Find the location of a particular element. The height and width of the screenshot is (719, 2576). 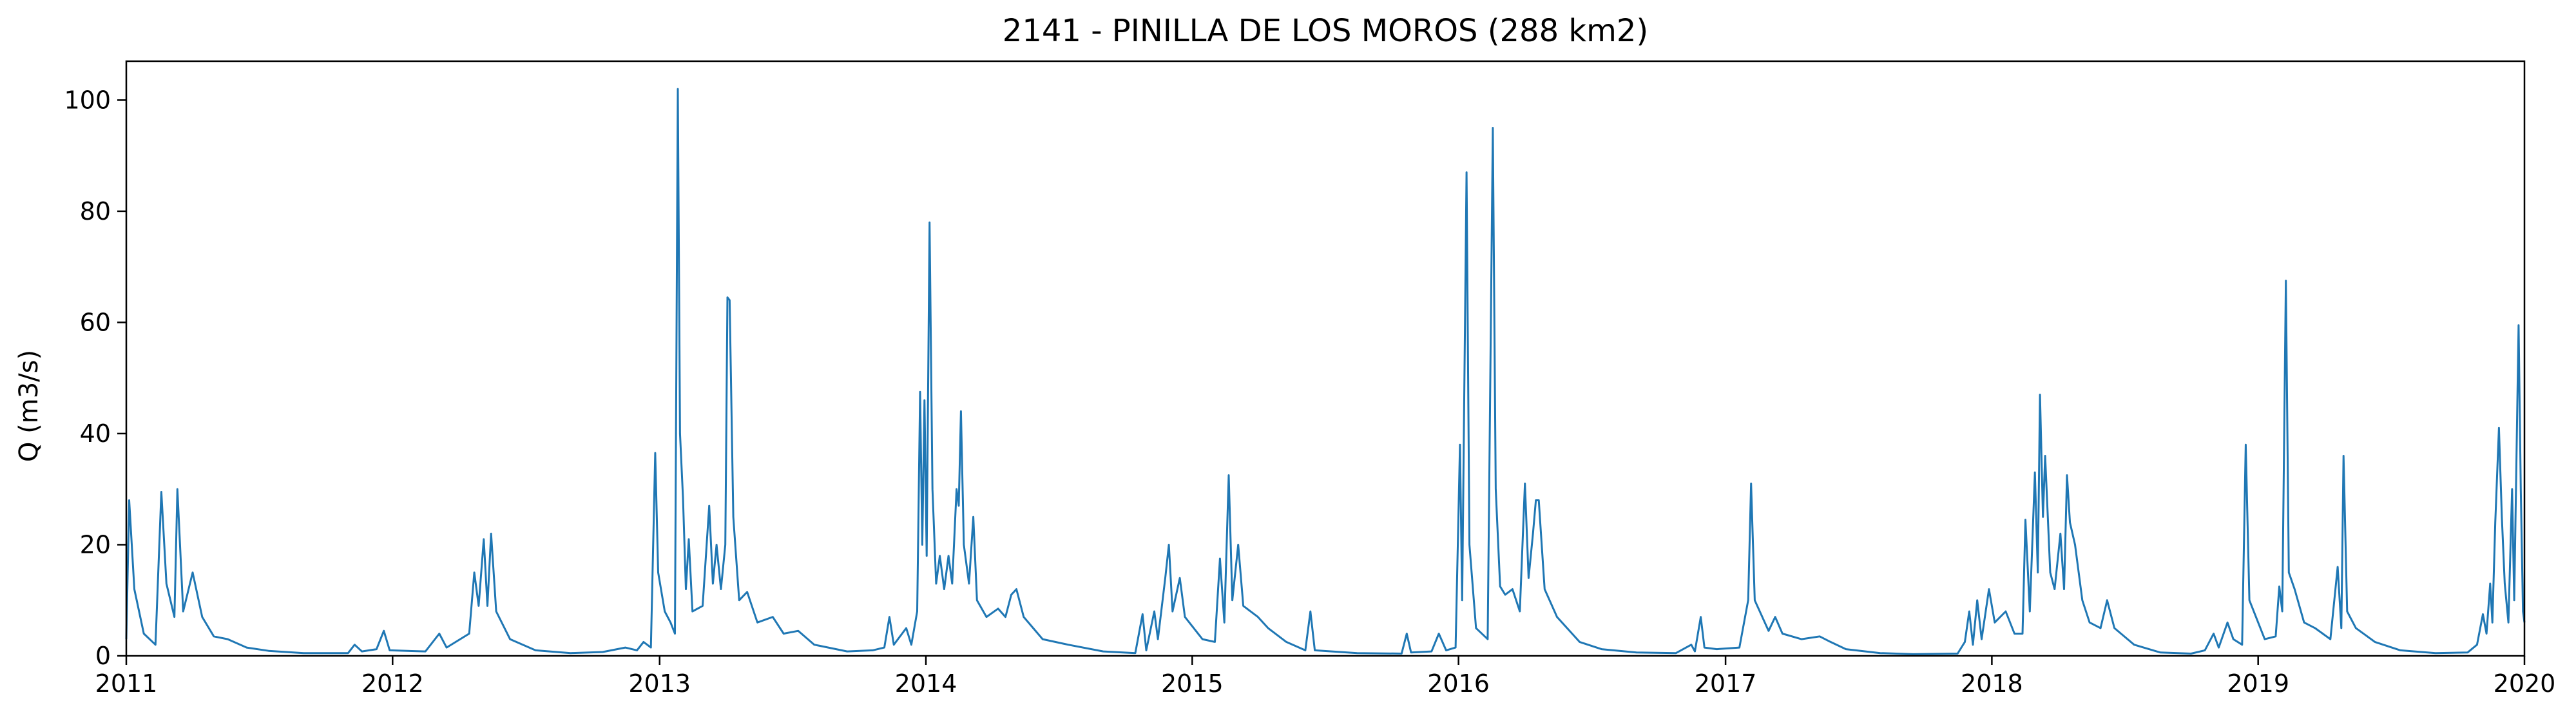

x-tick-label: 2019 is located at coordinates (2258, 683).